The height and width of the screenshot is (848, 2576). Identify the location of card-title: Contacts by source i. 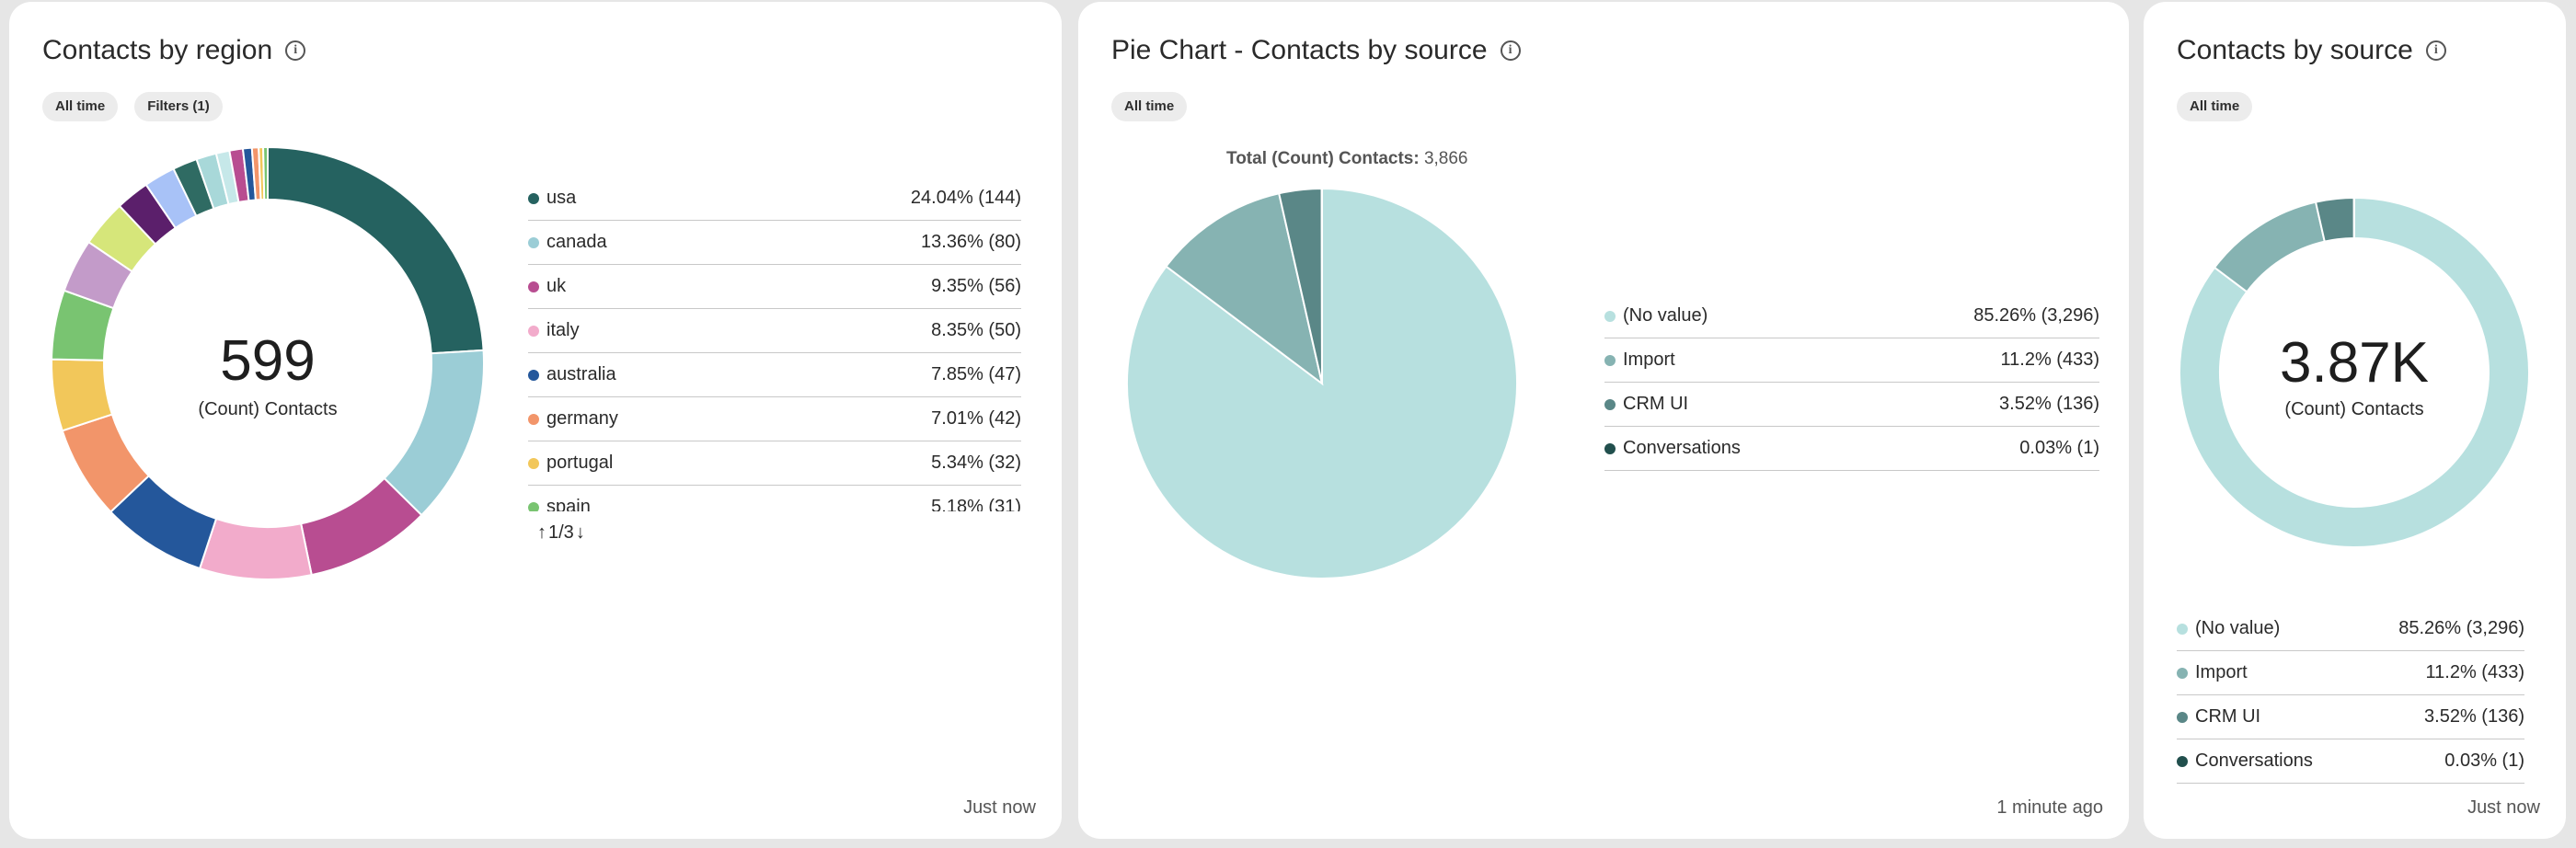
(2311, 50).